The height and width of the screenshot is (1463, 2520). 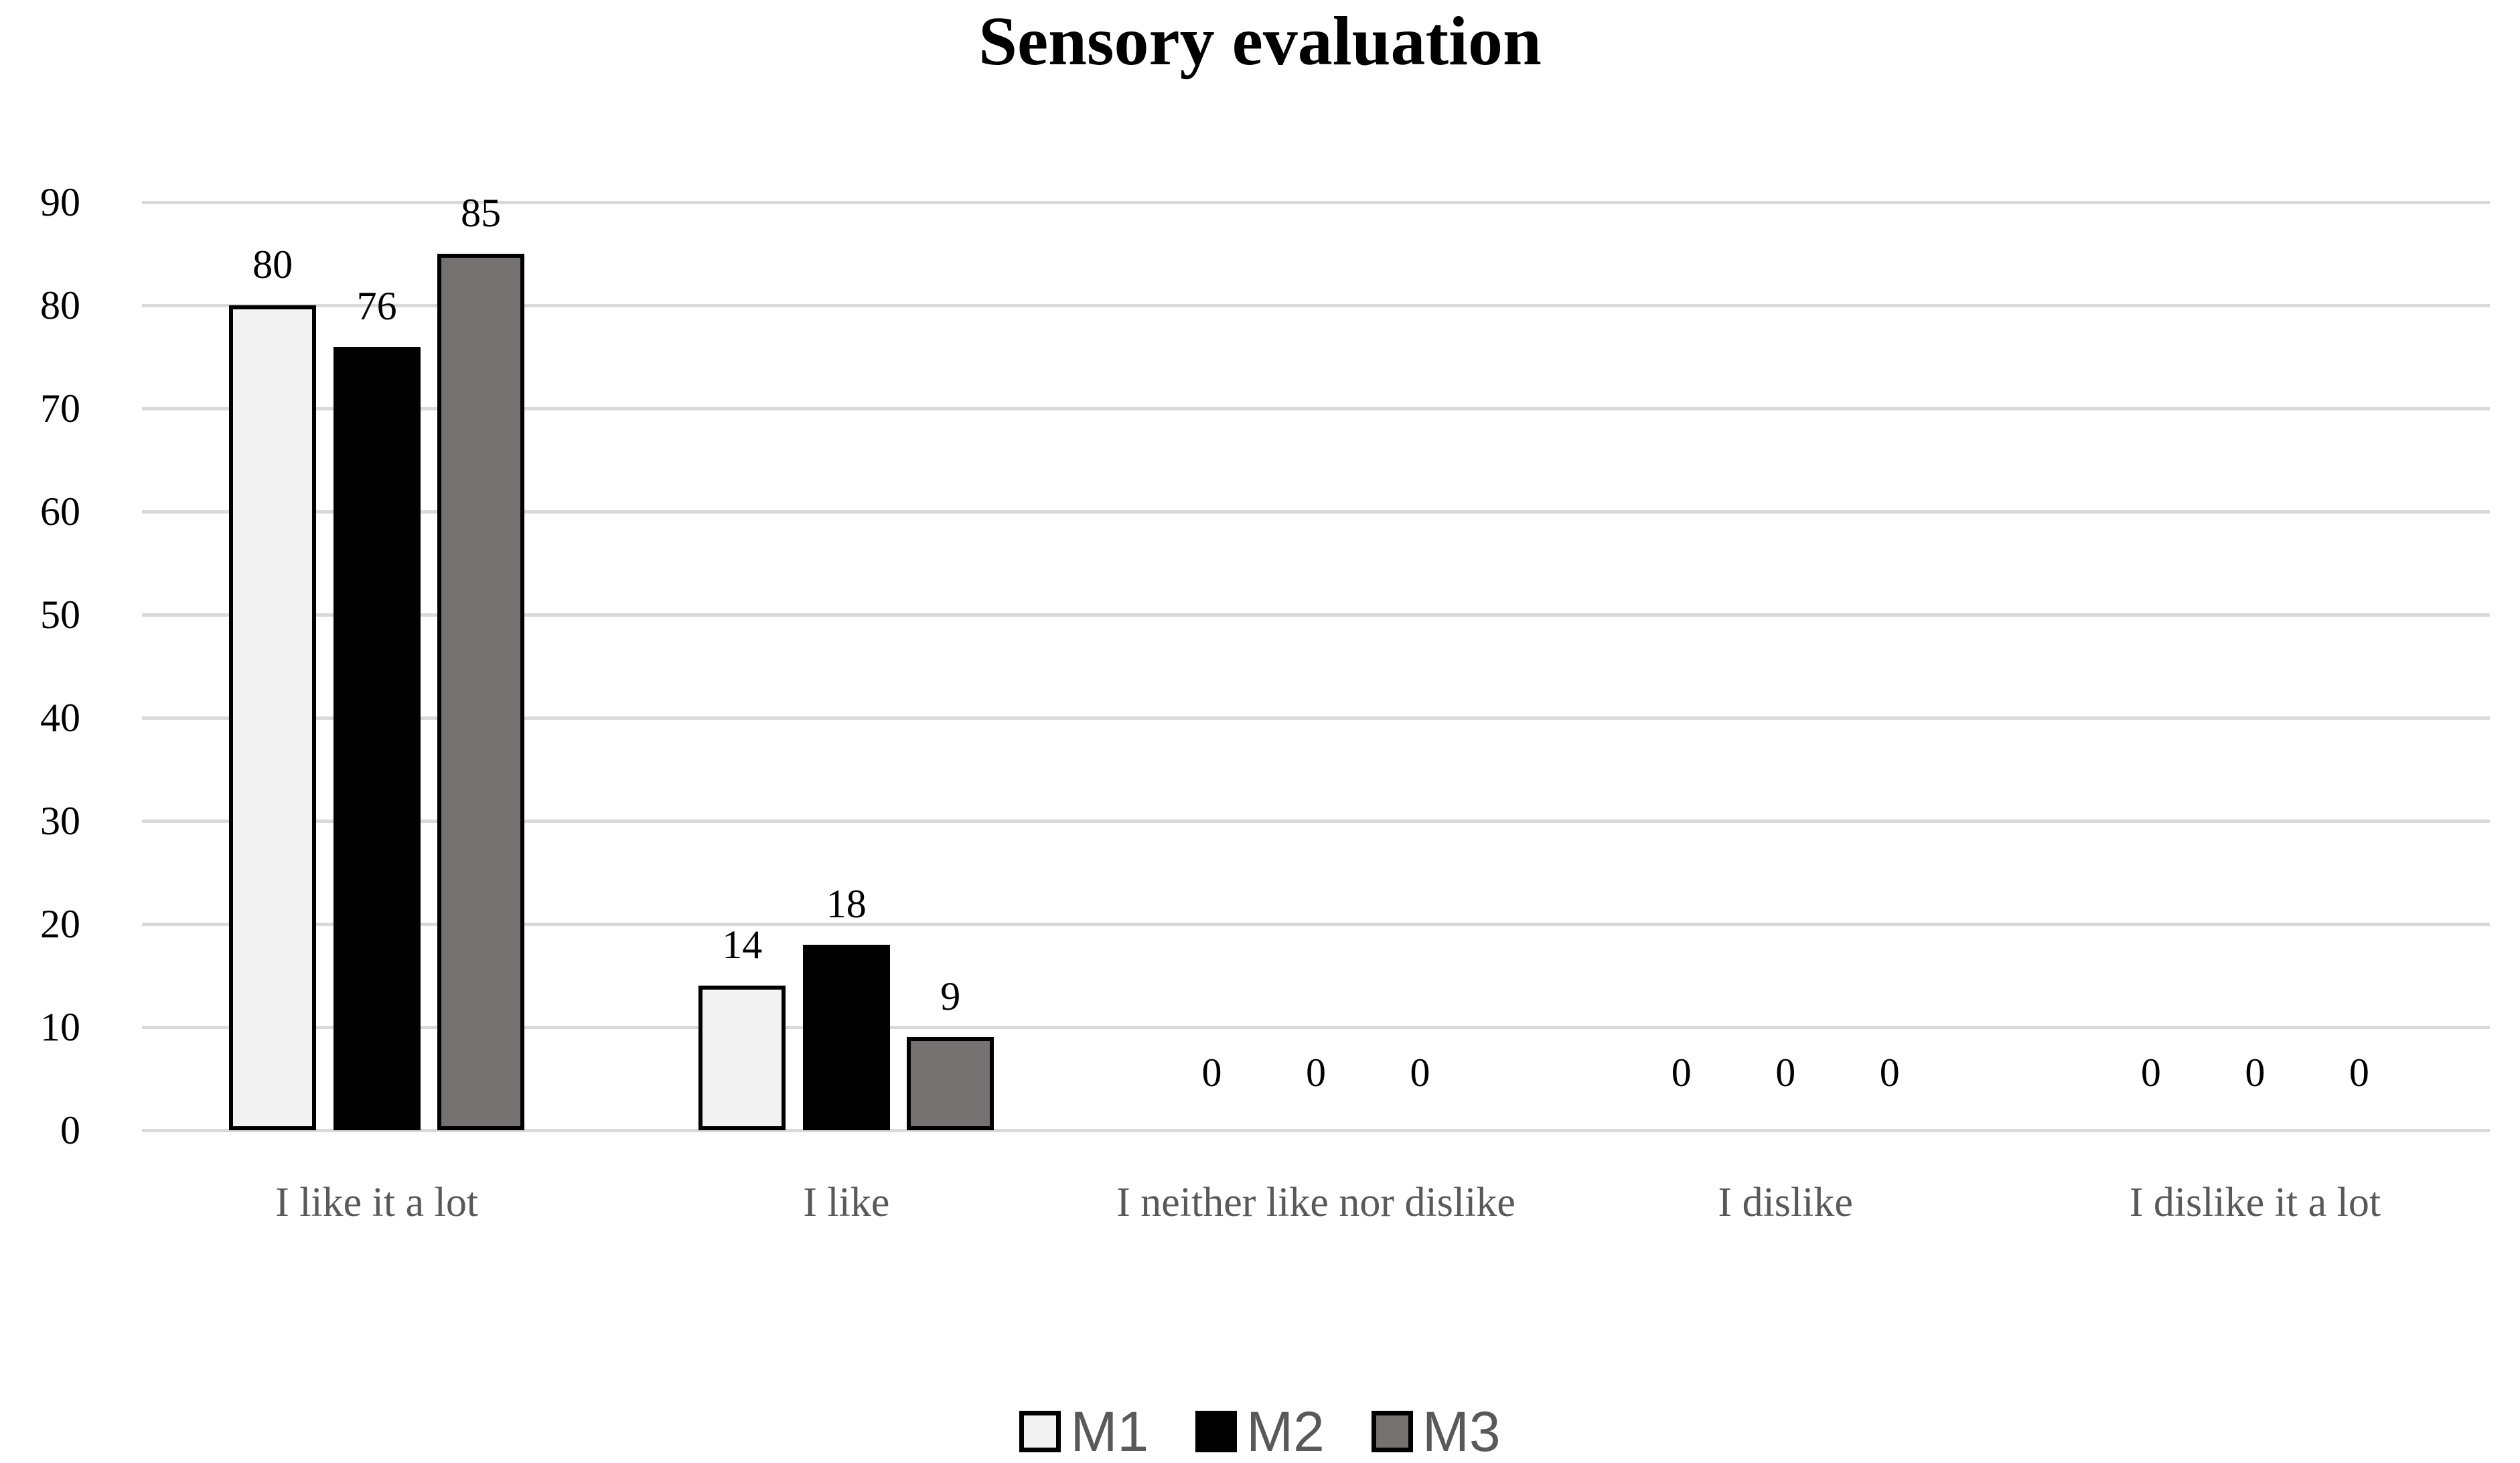 I want to click on y-axis-tick-label: 60, so click(x=60, y=511).